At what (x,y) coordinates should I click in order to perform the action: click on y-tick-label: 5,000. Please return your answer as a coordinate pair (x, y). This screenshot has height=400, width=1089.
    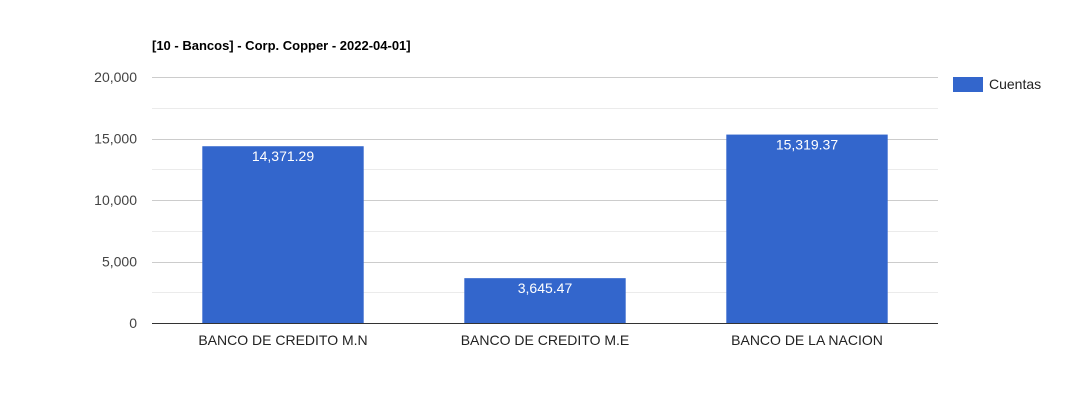
    Looking at the image, I should click on (119, 262).